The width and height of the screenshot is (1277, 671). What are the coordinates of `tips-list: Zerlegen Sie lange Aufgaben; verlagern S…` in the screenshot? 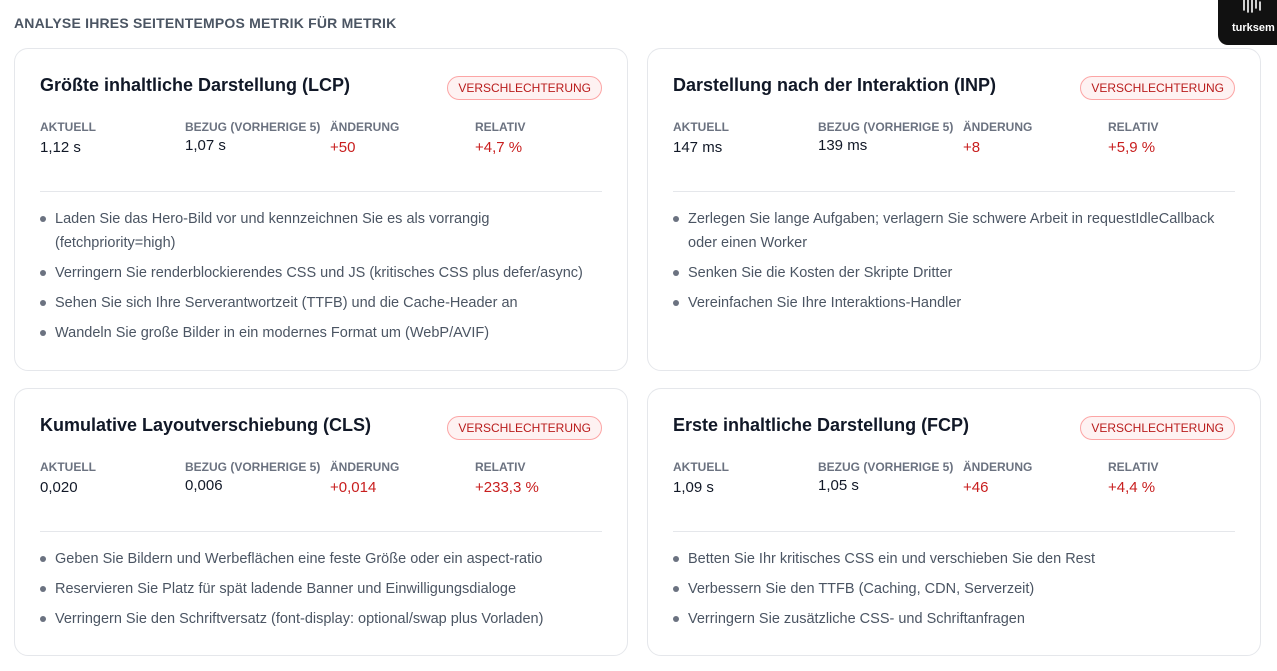 It's located at (955, 264).